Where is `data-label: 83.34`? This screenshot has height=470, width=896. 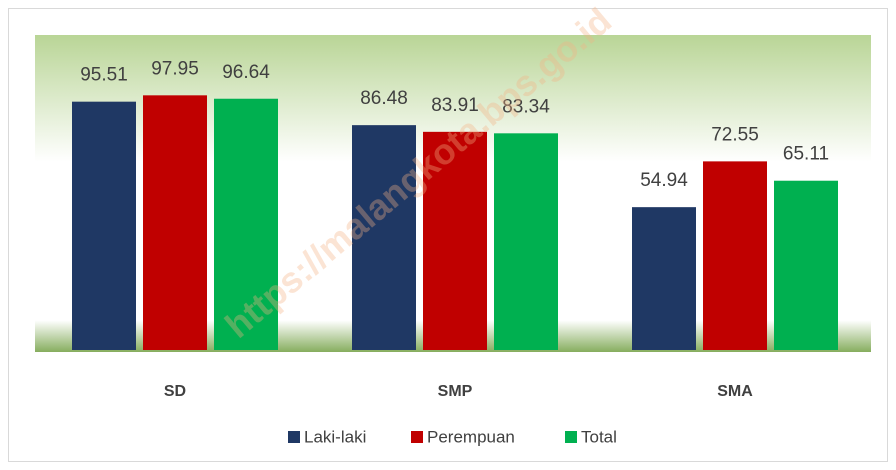
data-label: 83.34 is located at coordinates (526, 106).